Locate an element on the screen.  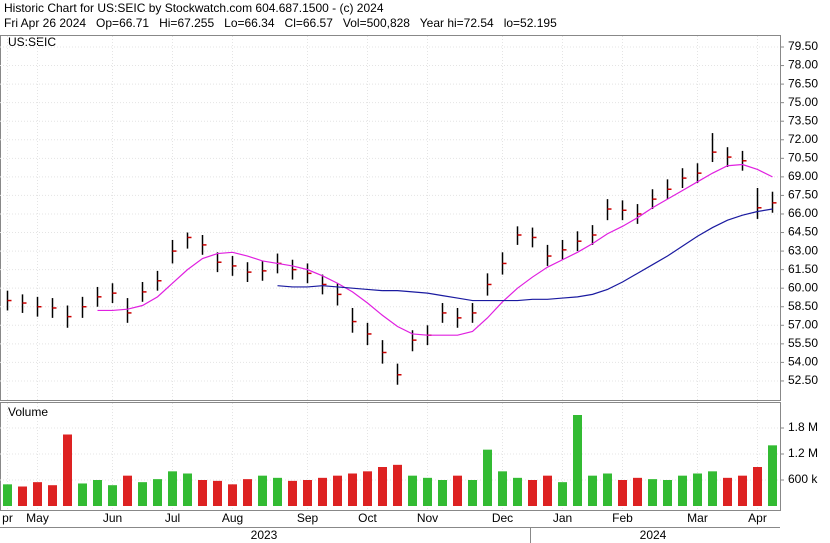
year-label: 2024 is located at coordinates (653, 535).